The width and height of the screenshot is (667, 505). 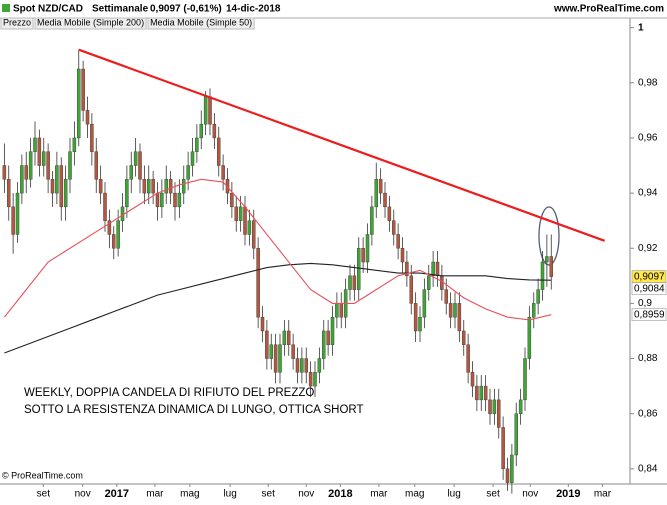 I want to click on x-tick-label: 2019, so click(x=568, y=494).